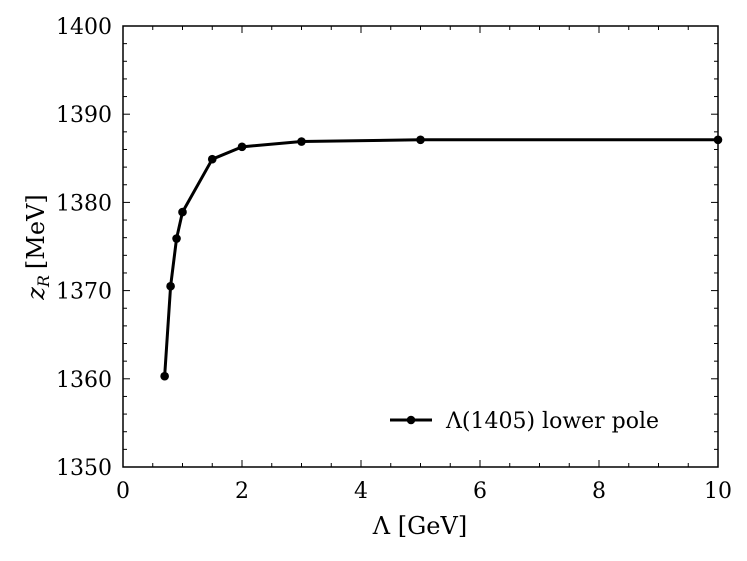  I want to click on y-axis-label-unit: [MeV], so click(36, 231).